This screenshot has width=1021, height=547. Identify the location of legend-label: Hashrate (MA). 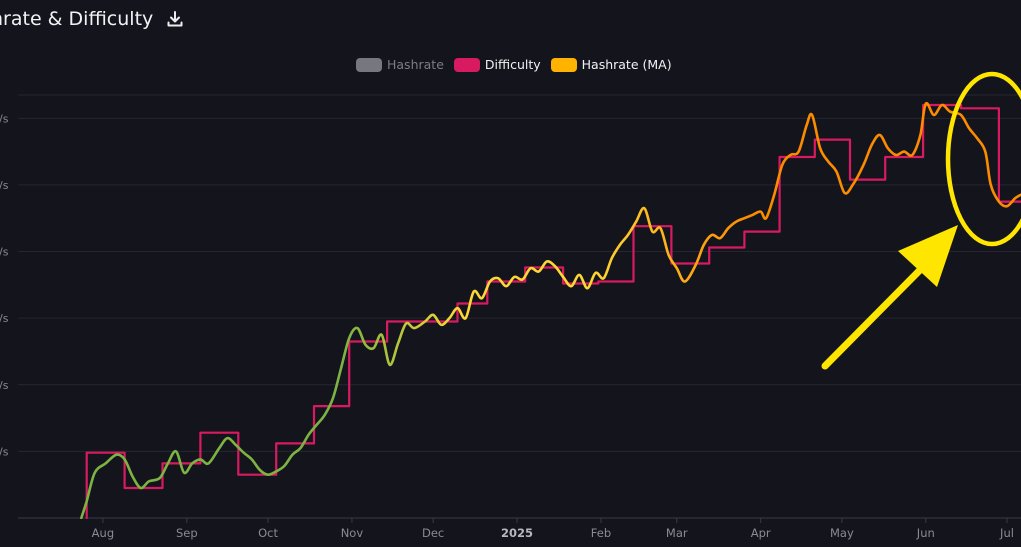
(626, 64).